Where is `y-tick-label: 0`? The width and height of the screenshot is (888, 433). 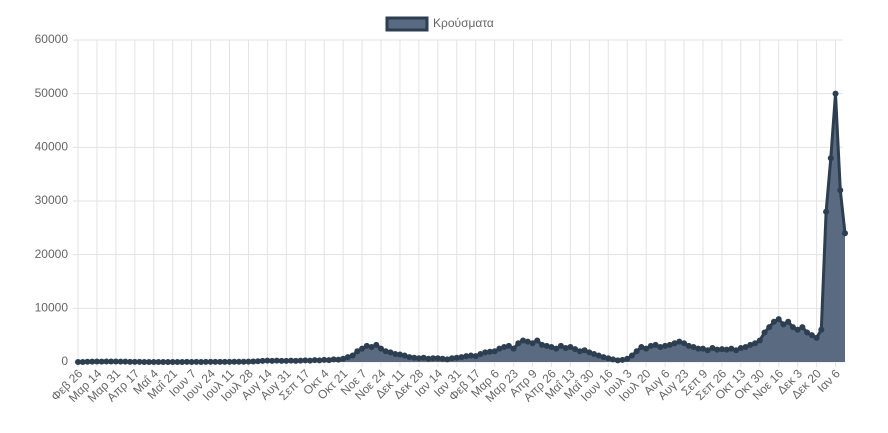 y-tick-label: 0 is located at coordinates (64, 361).